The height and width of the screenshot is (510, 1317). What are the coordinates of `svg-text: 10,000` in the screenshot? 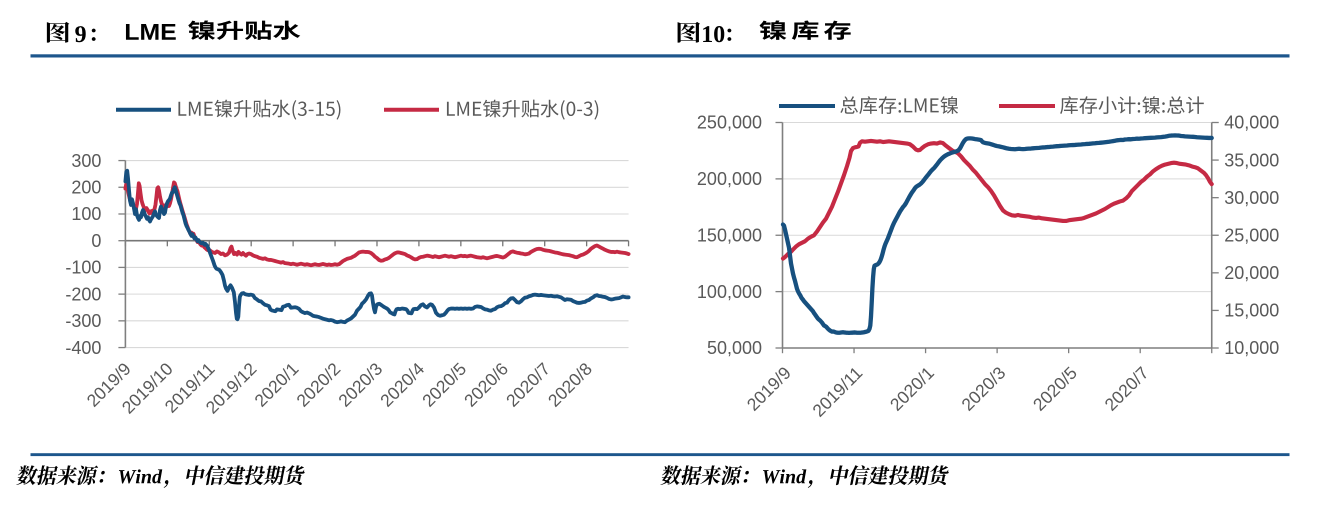 It's located at (1251, 348).